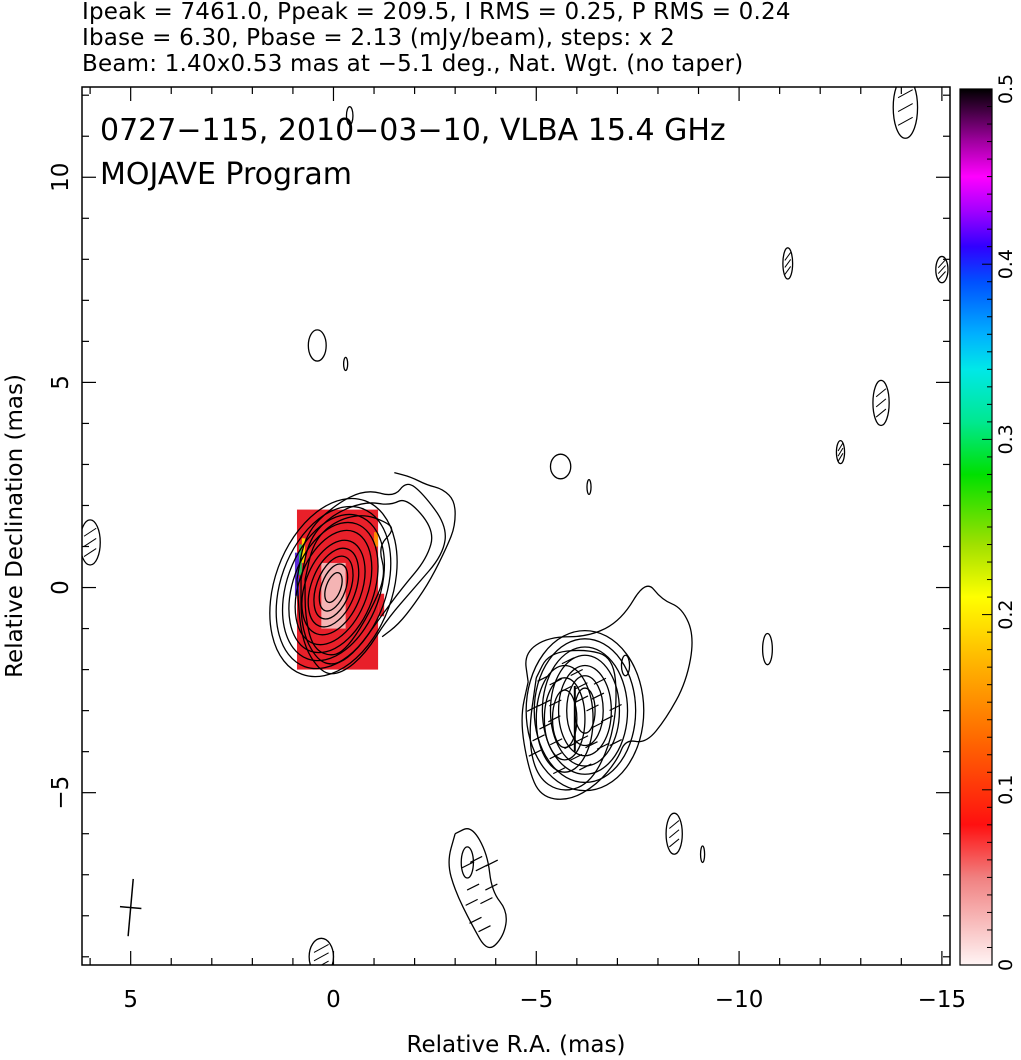  I want to click on colorbar-label-0.2: 0.2, so click(1006, 614).